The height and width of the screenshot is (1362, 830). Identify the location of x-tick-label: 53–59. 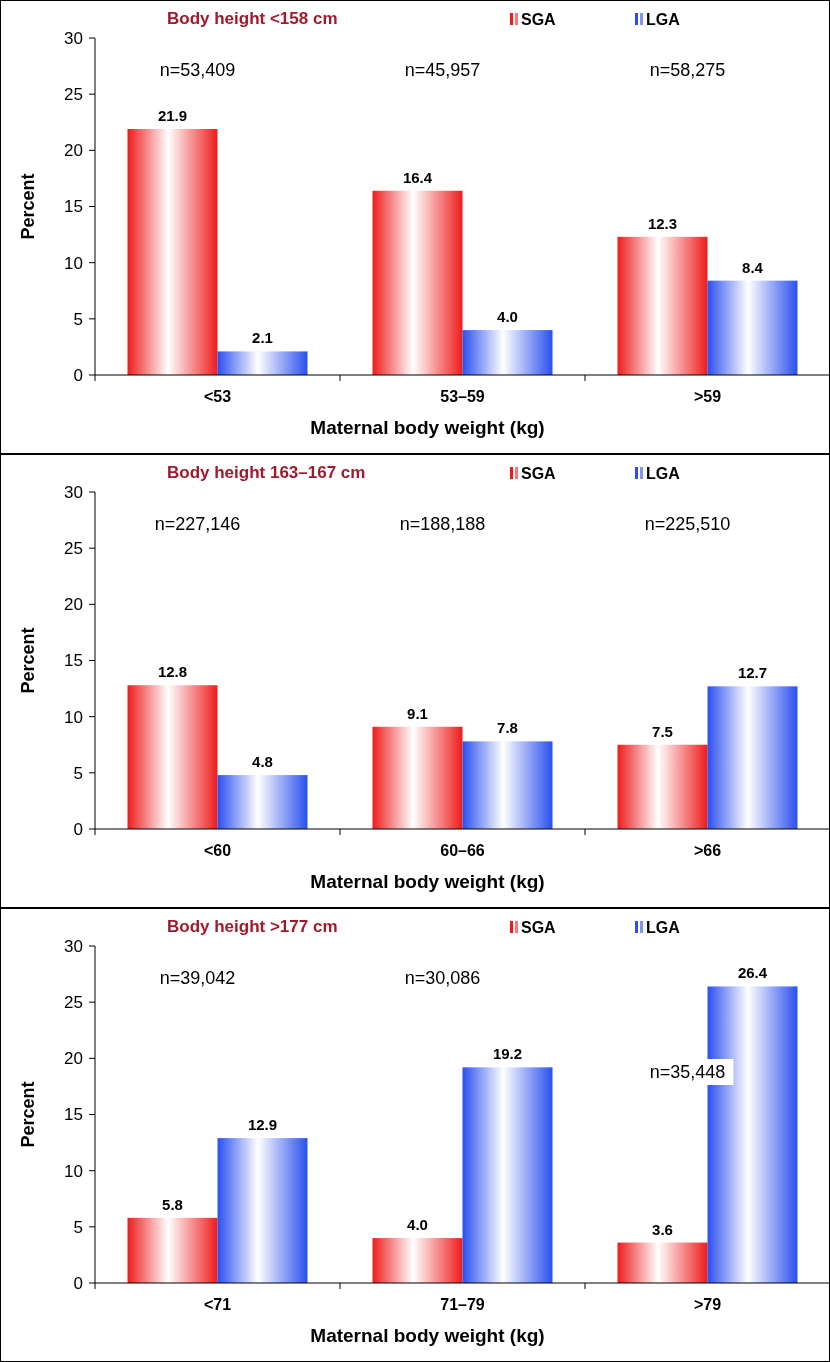
(462, 396).